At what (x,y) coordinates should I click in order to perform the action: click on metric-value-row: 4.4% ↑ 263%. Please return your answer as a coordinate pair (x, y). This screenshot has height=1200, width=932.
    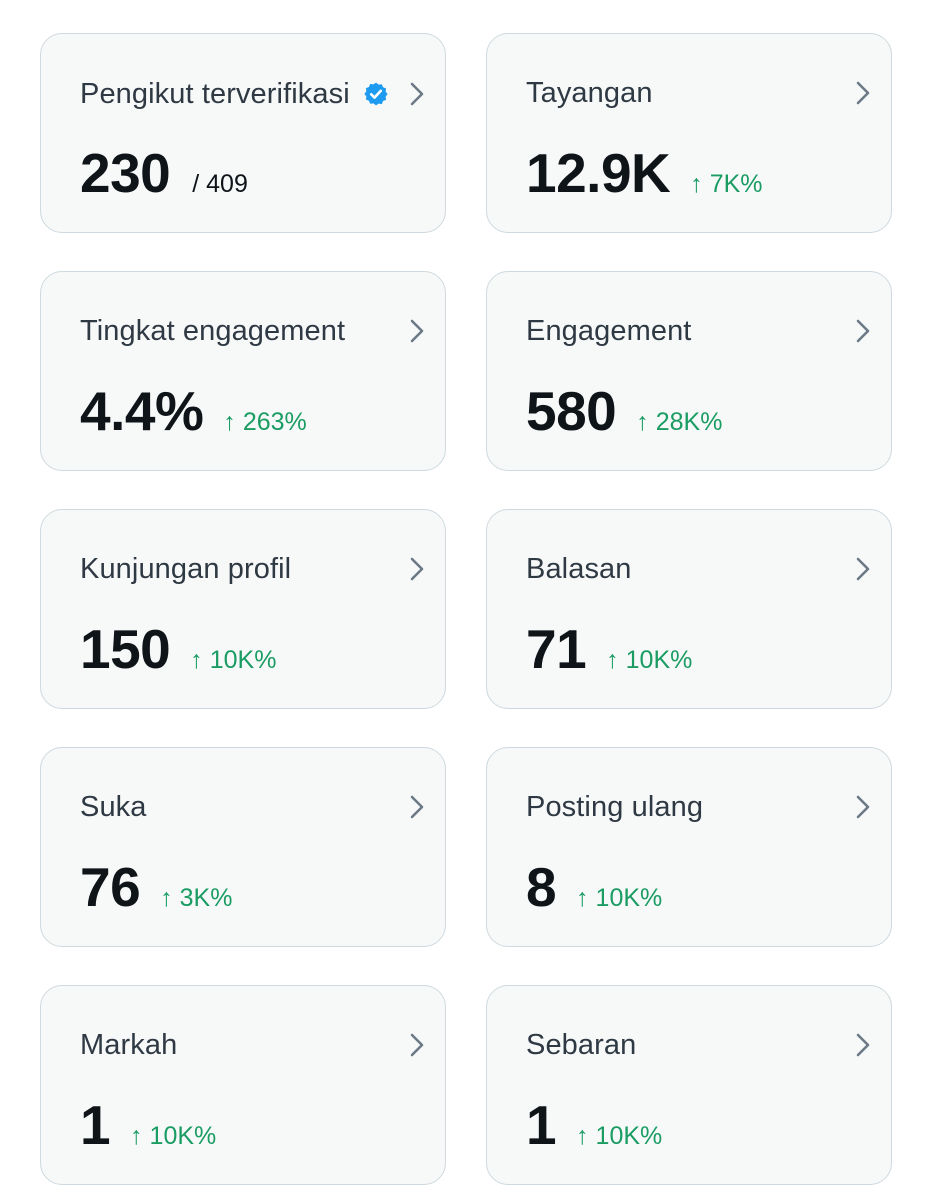
    Looking at the image, I should click on (193, 411).